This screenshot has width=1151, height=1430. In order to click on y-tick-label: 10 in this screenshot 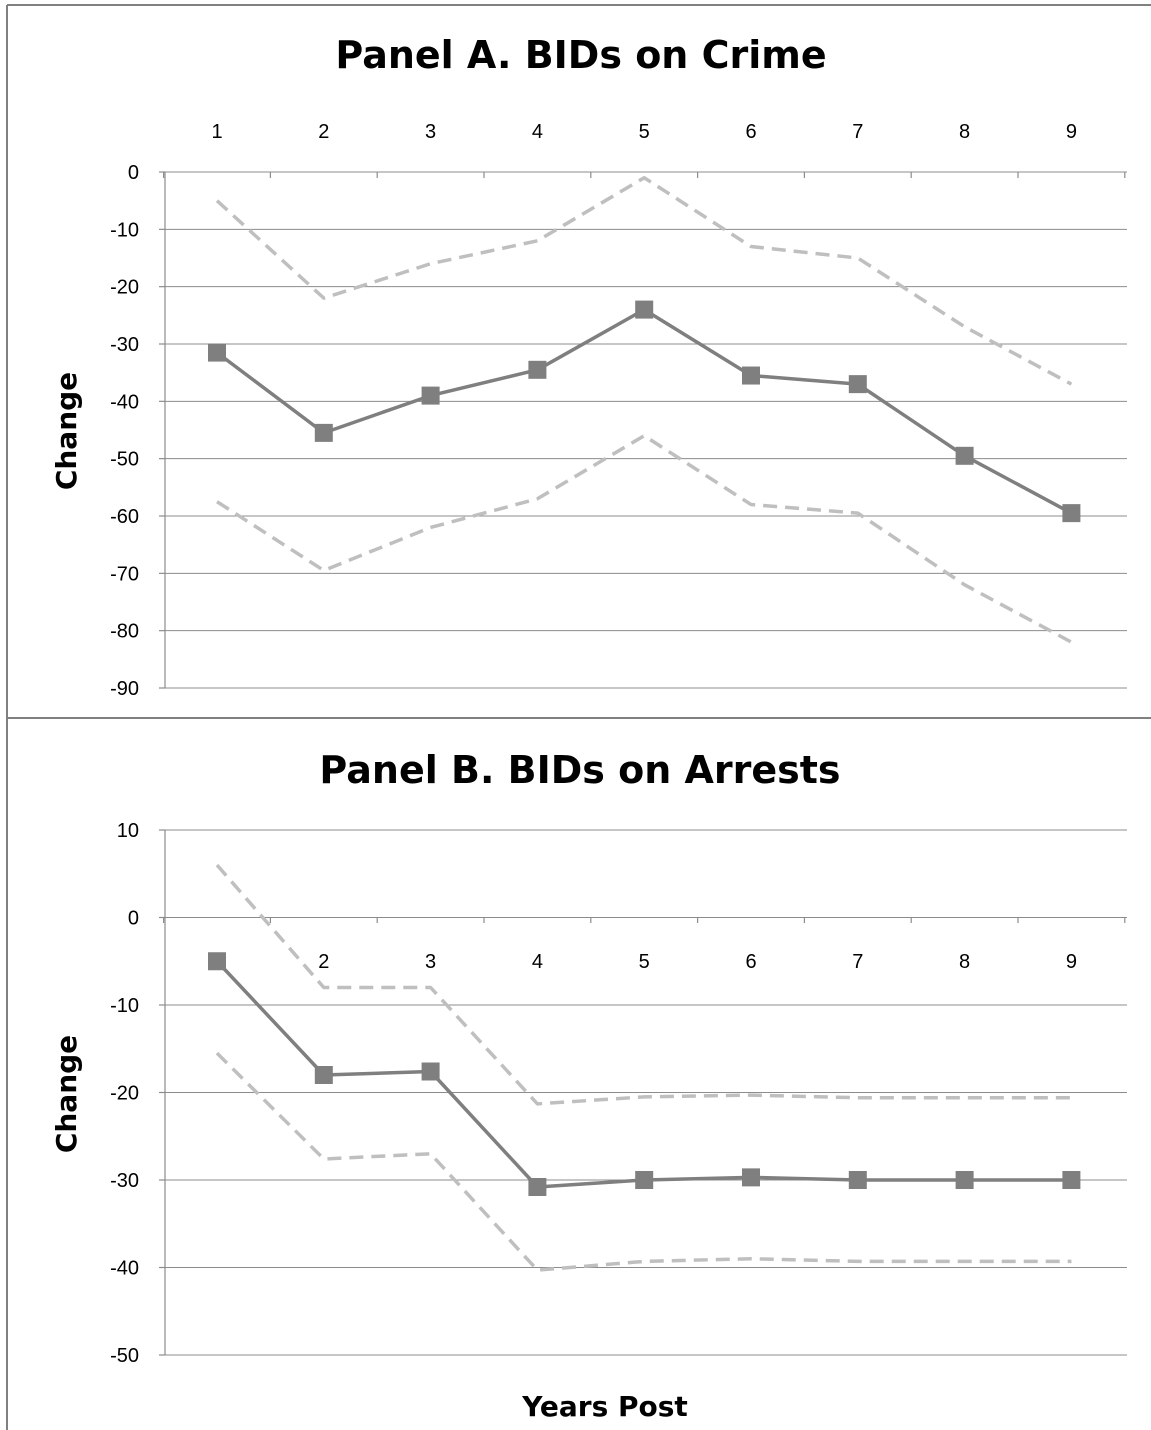, I will do `click(128, 831)`.